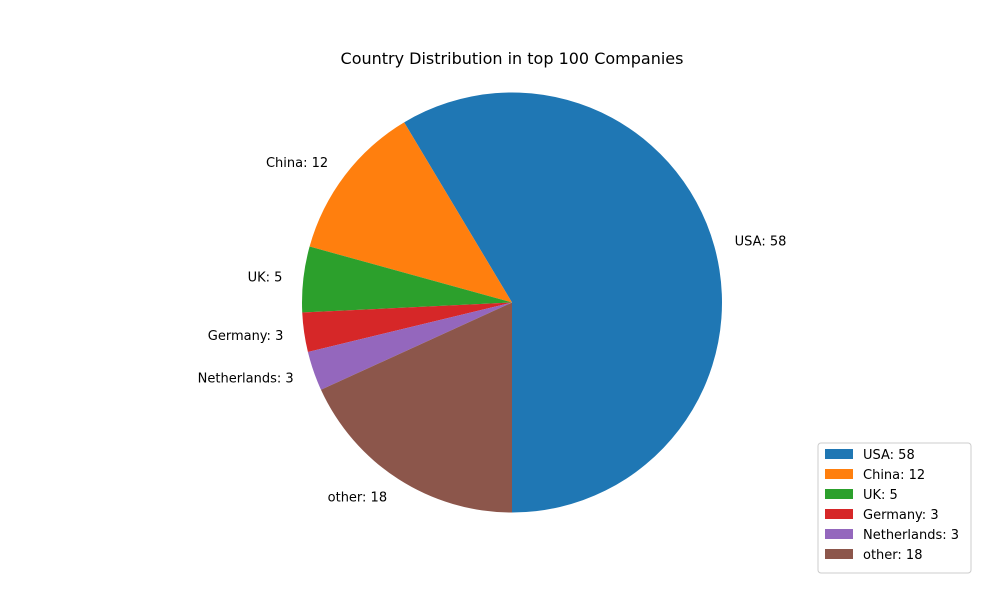 This screenshot has height=600, width=1000. What do you see at coordinates (892, 555) in the screenshot?
I see `legend-label-other: other: 18` at bounding box center [892, 555].